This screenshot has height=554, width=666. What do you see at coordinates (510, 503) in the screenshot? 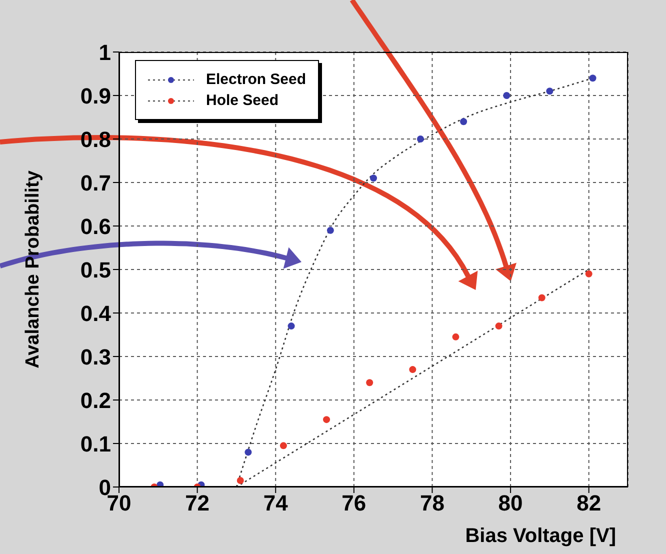
I see `x-tick-label: 80` at bounding box center [510, 503].